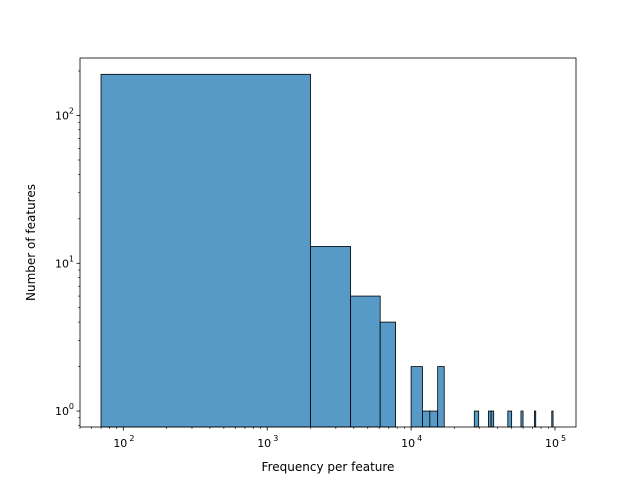 The width and height of the screenshot is (640, 485). What do you see at coordinates (563, 438) in the screenshot?
I see `x-tick-label-exponent: 5` at bounding box center [563, 438].